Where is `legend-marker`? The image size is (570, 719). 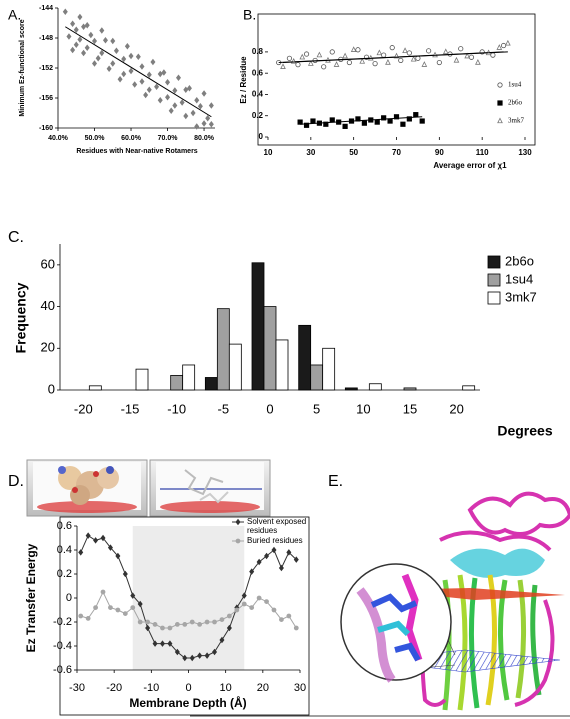 legend-marker is located at coordinates (500, 120).